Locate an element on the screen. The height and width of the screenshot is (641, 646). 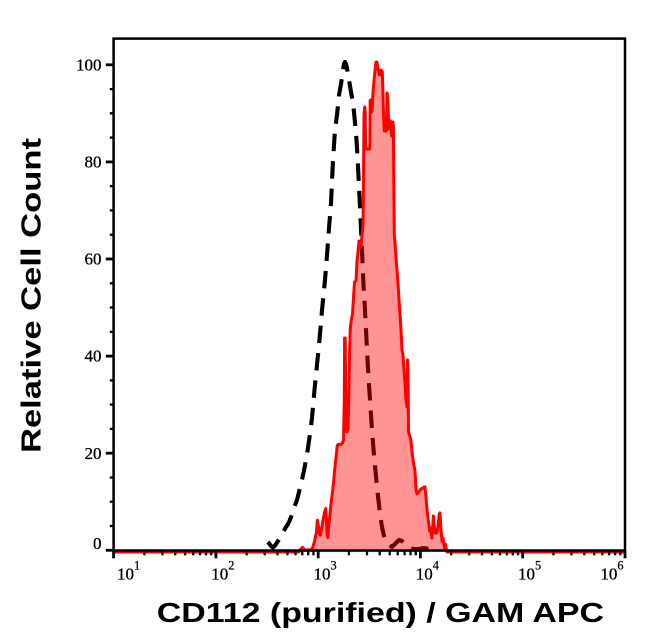
svg-text: 6 is located at coordinates (620, 566).